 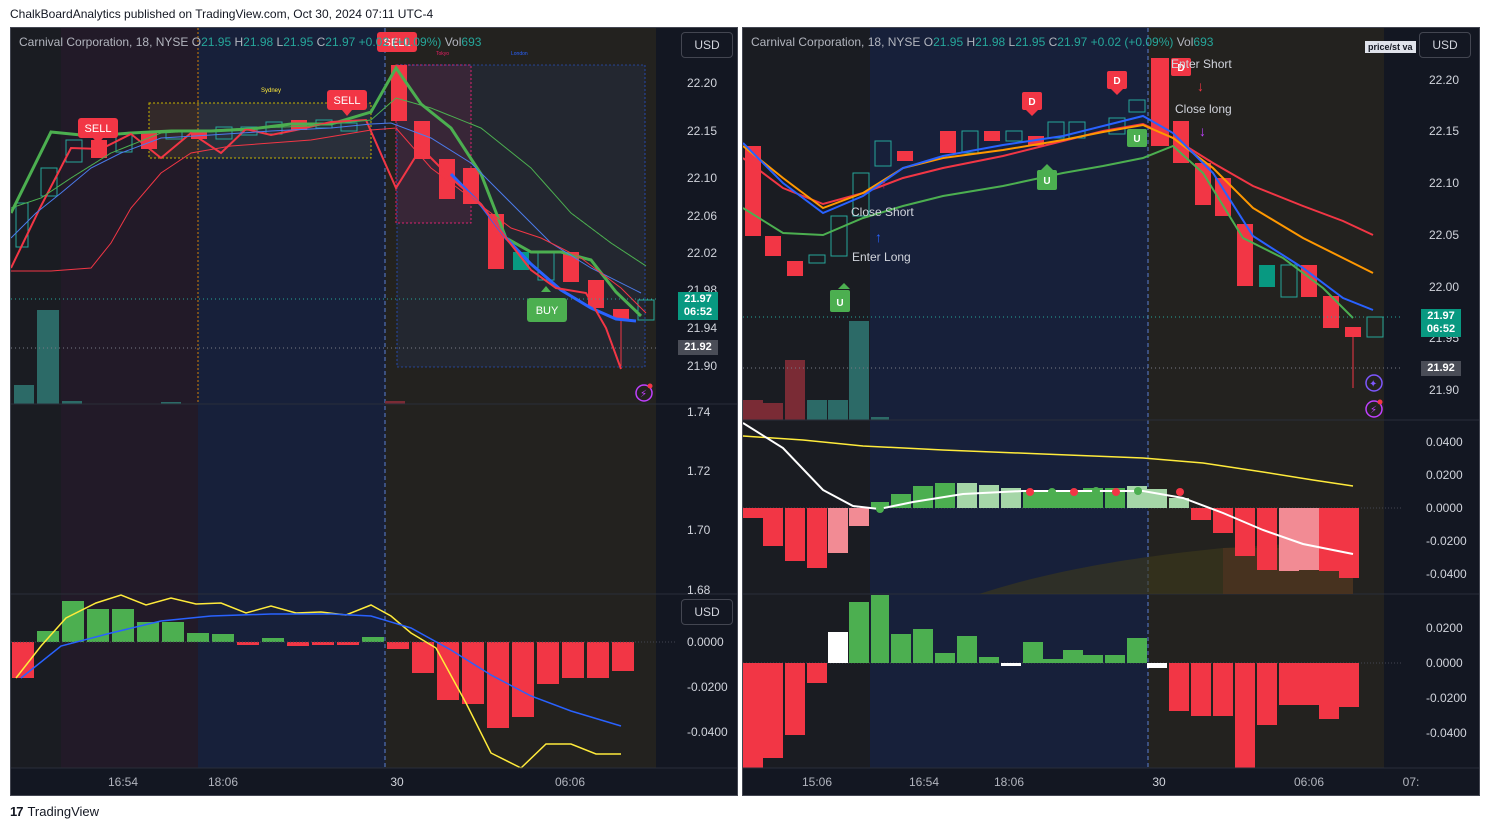 I want to click on oscillator-blue-line, so click(x=321, y=670).